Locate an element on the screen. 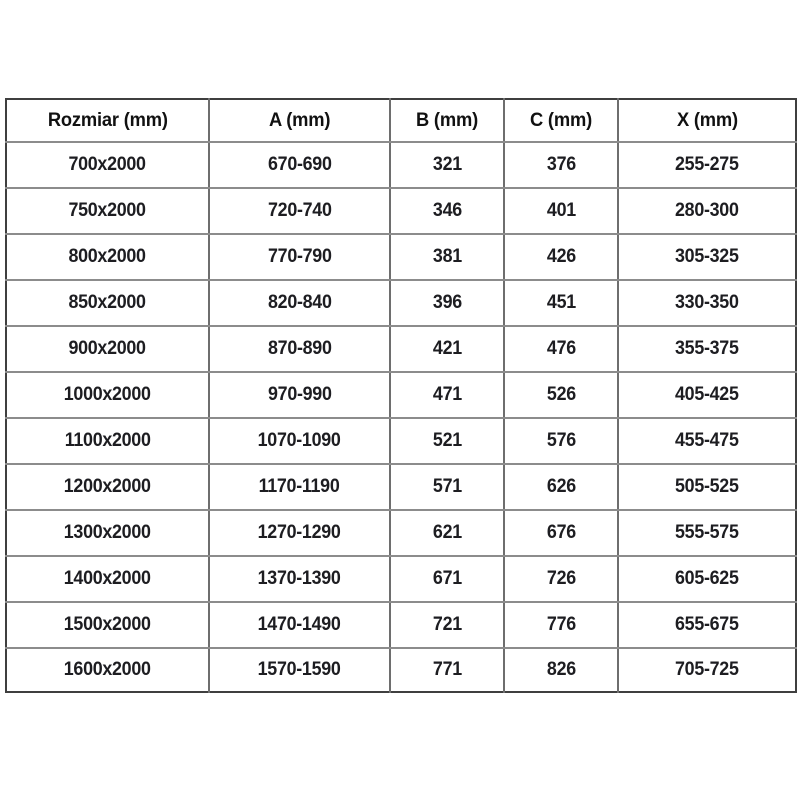 The image size is (800, 800). table-row: 900x2000 870-890 421 476 355-375 is located at coordinates (401, 349).